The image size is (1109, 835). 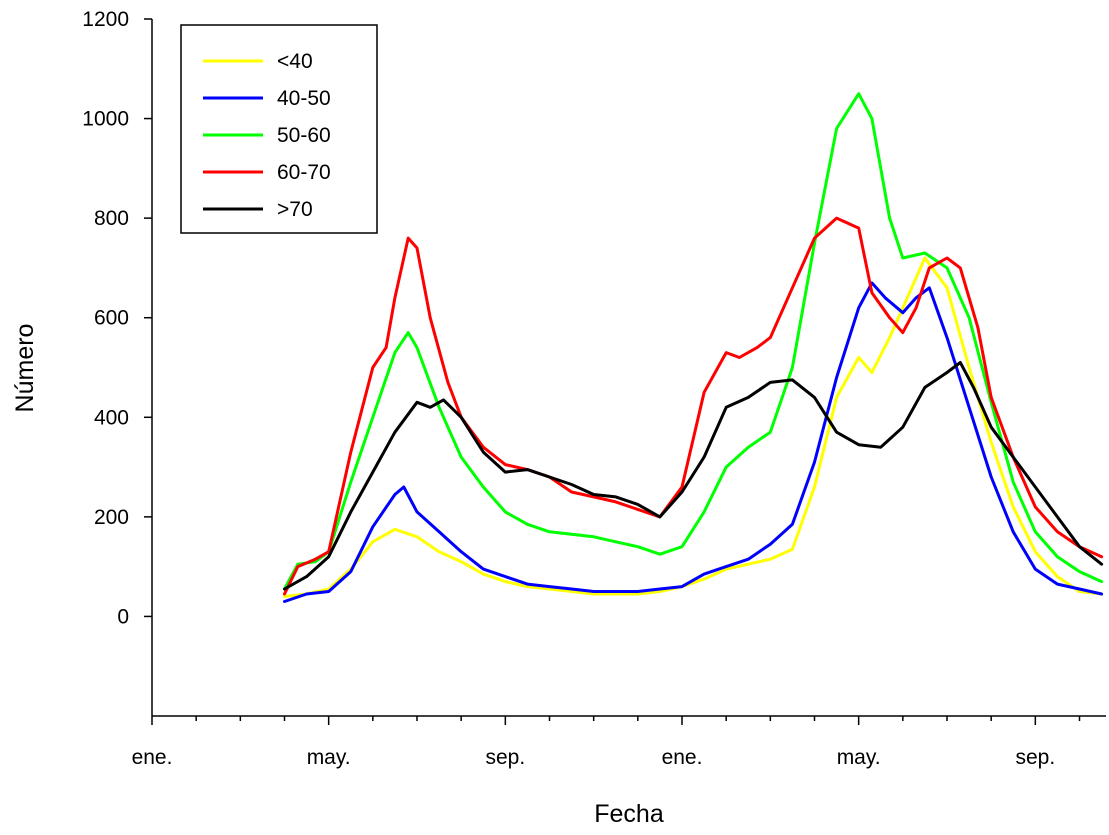 I want to click on y-tick-label: 400, so click(x=111, y=417).